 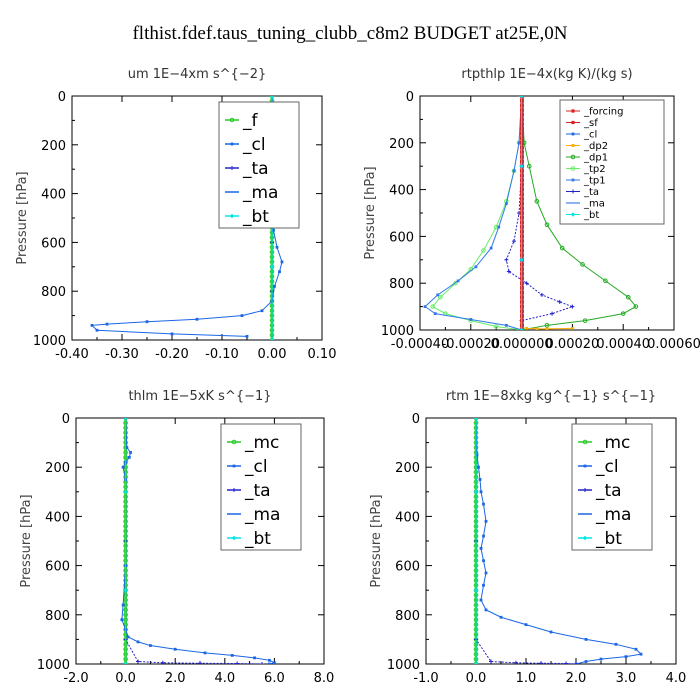 I want to click on data-point-dp2, so click(x=537, y=328).